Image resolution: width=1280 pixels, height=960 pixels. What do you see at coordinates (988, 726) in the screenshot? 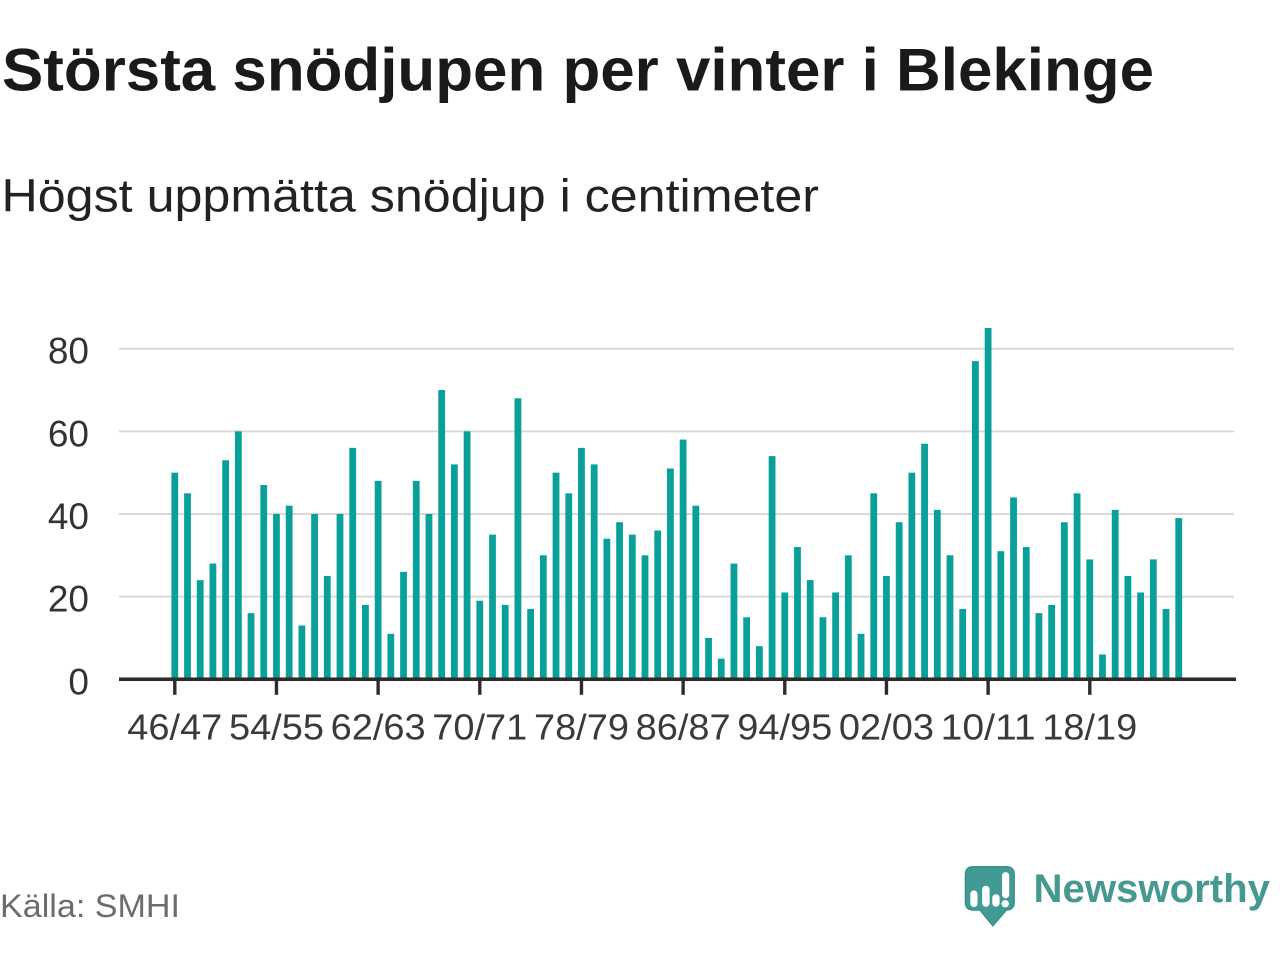
I see `svg-text: 10/11` at bounding box center [988, 726].